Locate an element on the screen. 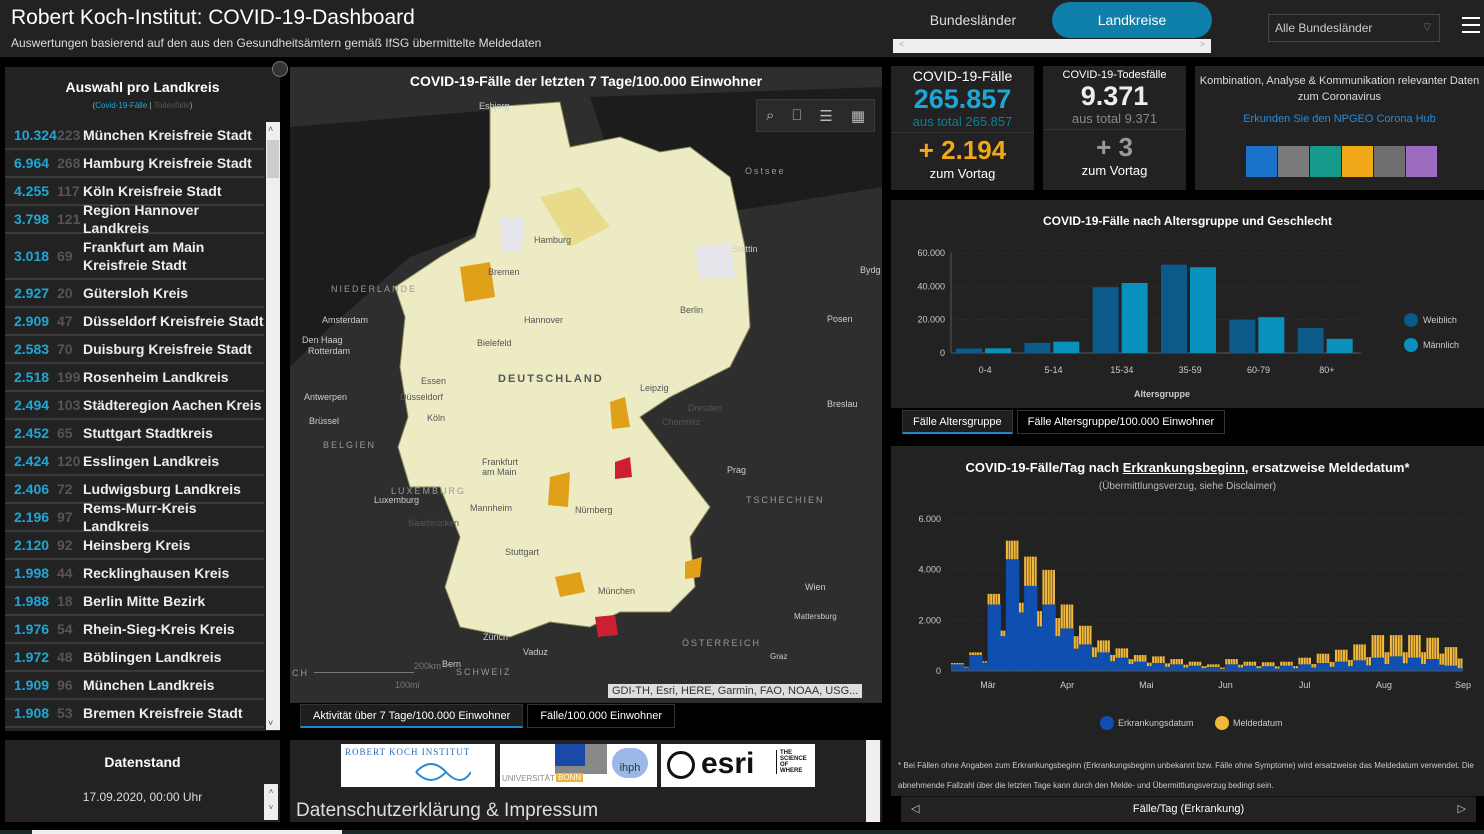 The image size is (1484, 834). district-very-high is located at coordinates (623, 468).